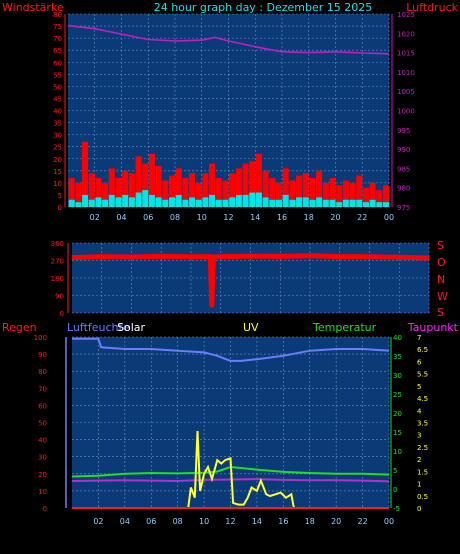 The width and height of the screenshot is (460, 554). I want to click on rain-tick-label: 30, so click(42, 458).